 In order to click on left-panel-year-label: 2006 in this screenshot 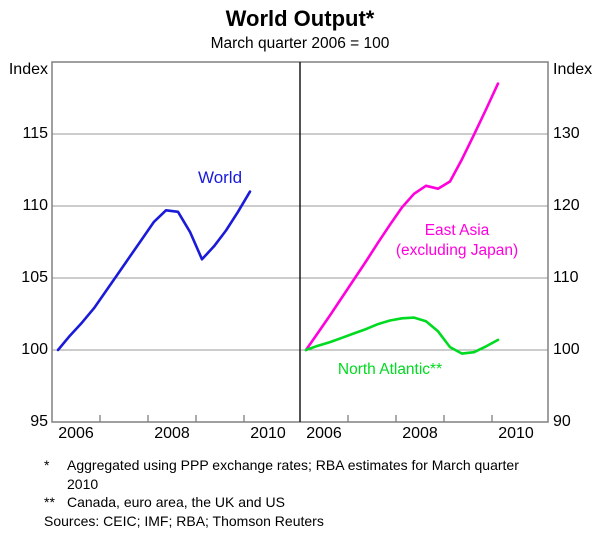, I will do `click(76, 433)`.